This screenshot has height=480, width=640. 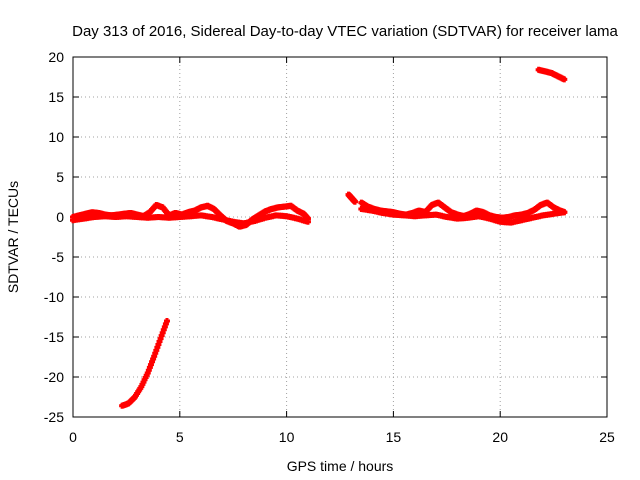 What do you see at coordinates (56, 137) in the screenshot?
I see `y-tick-label: 10` at bounding box center [56, 137].